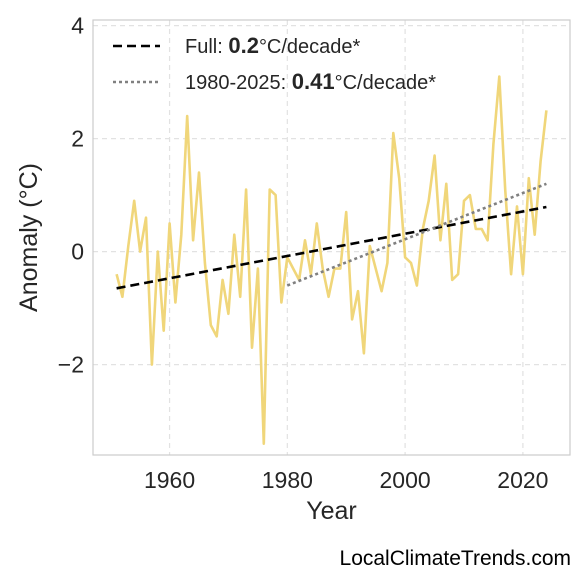 The width and height of the screenshot is (585, 579). Describe the element at coordinates (77, 139) in the screenshot. I see `y-tick-label: 2` at that location.